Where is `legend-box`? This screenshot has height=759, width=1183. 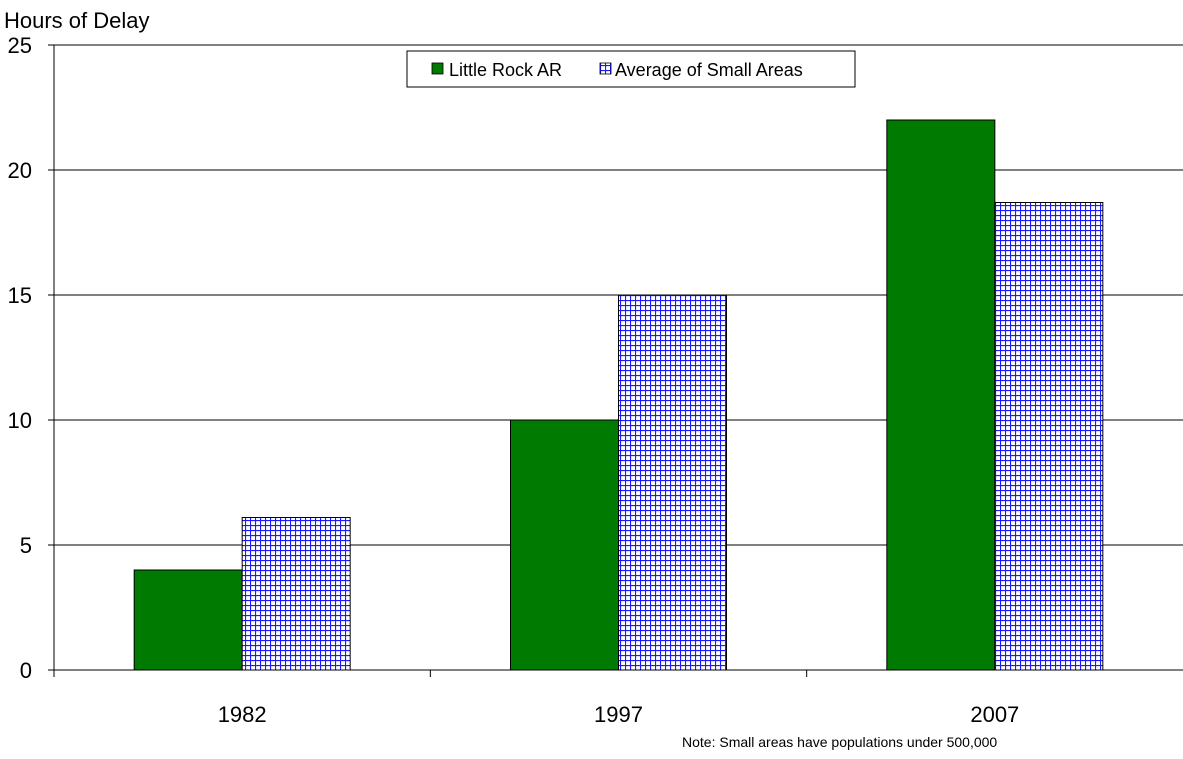 legend-box is located at coordinates (631, 69).